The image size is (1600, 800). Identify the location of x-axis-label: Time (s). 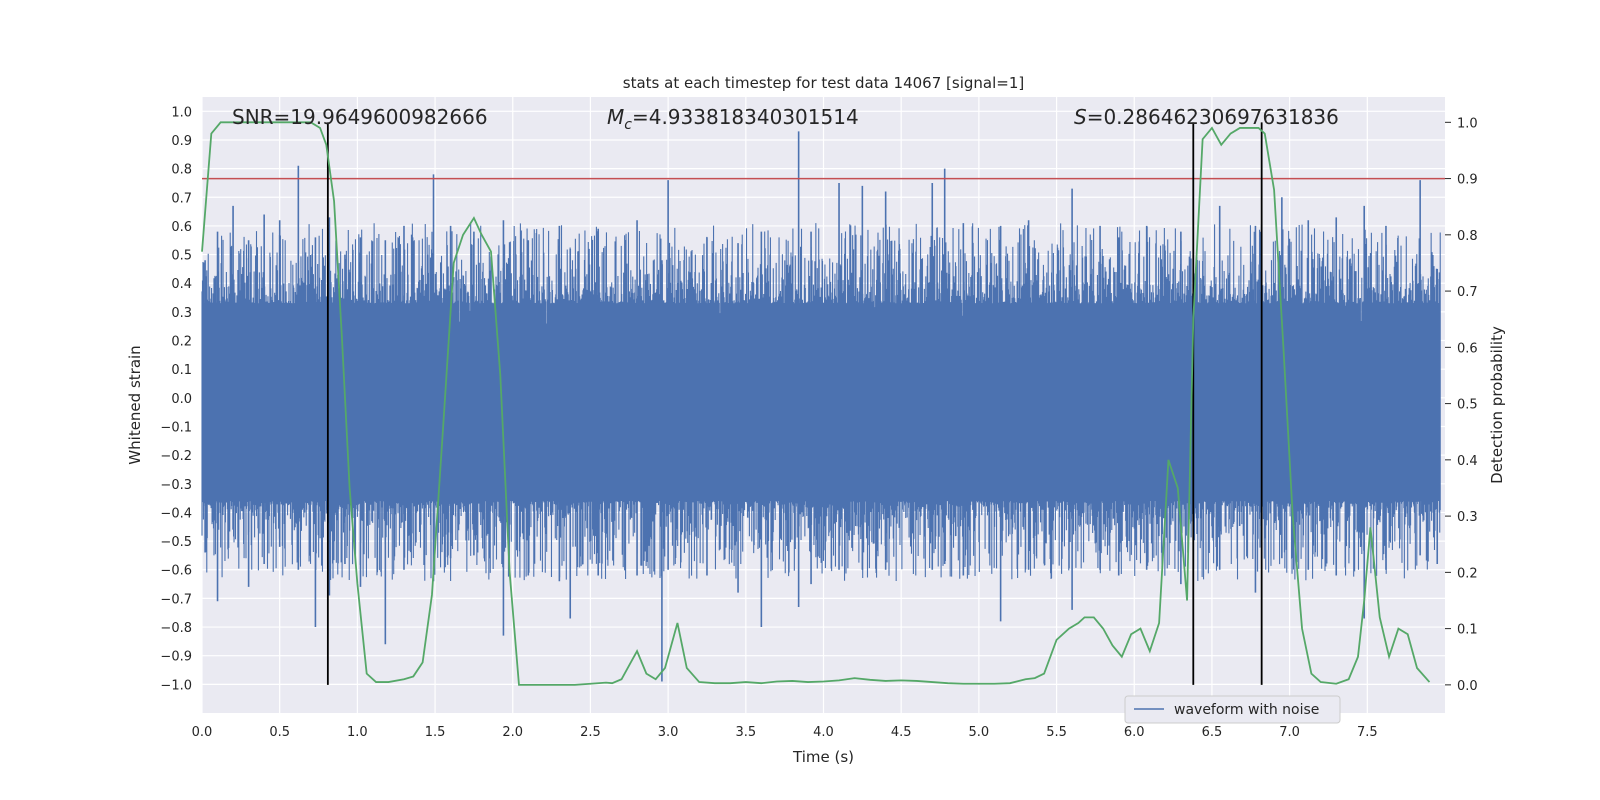
(823, 757).